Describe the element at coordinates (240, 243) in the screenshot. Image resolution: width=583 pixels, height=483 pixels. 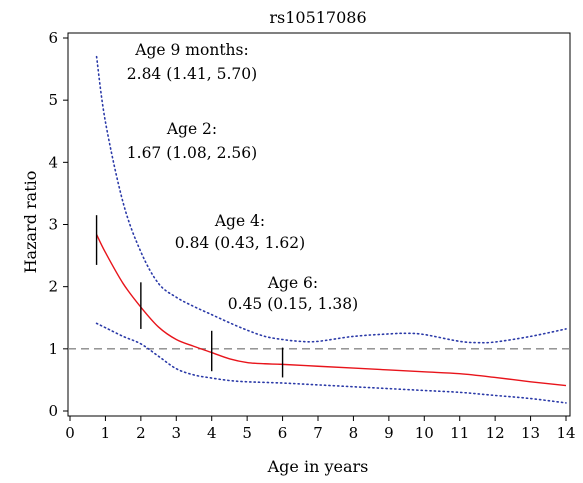
I see `annotation-value: 0.84 (0.43, 1.62)` at that location.